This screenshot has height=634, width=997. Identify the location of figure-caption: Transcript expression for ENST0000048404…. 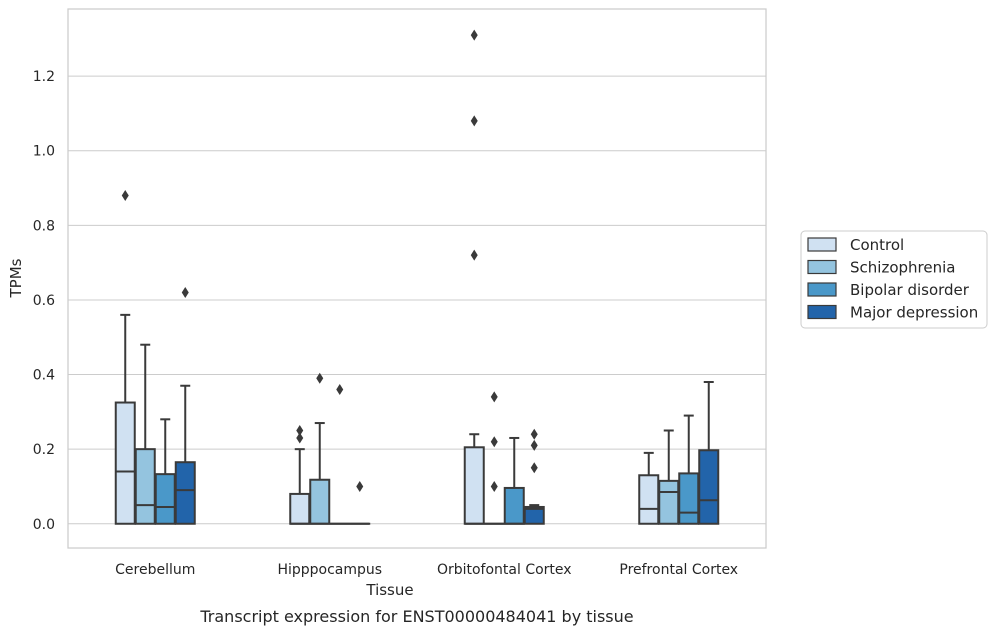
(416, 616).